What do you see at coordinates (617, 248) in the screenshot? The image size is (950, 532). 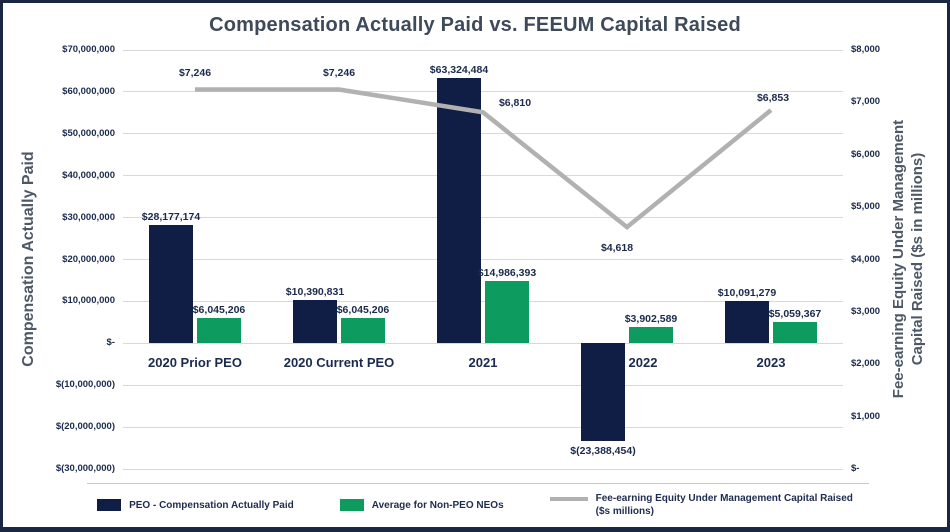 I see `line-data-label: $4,618` at bounding box center [617, 248].